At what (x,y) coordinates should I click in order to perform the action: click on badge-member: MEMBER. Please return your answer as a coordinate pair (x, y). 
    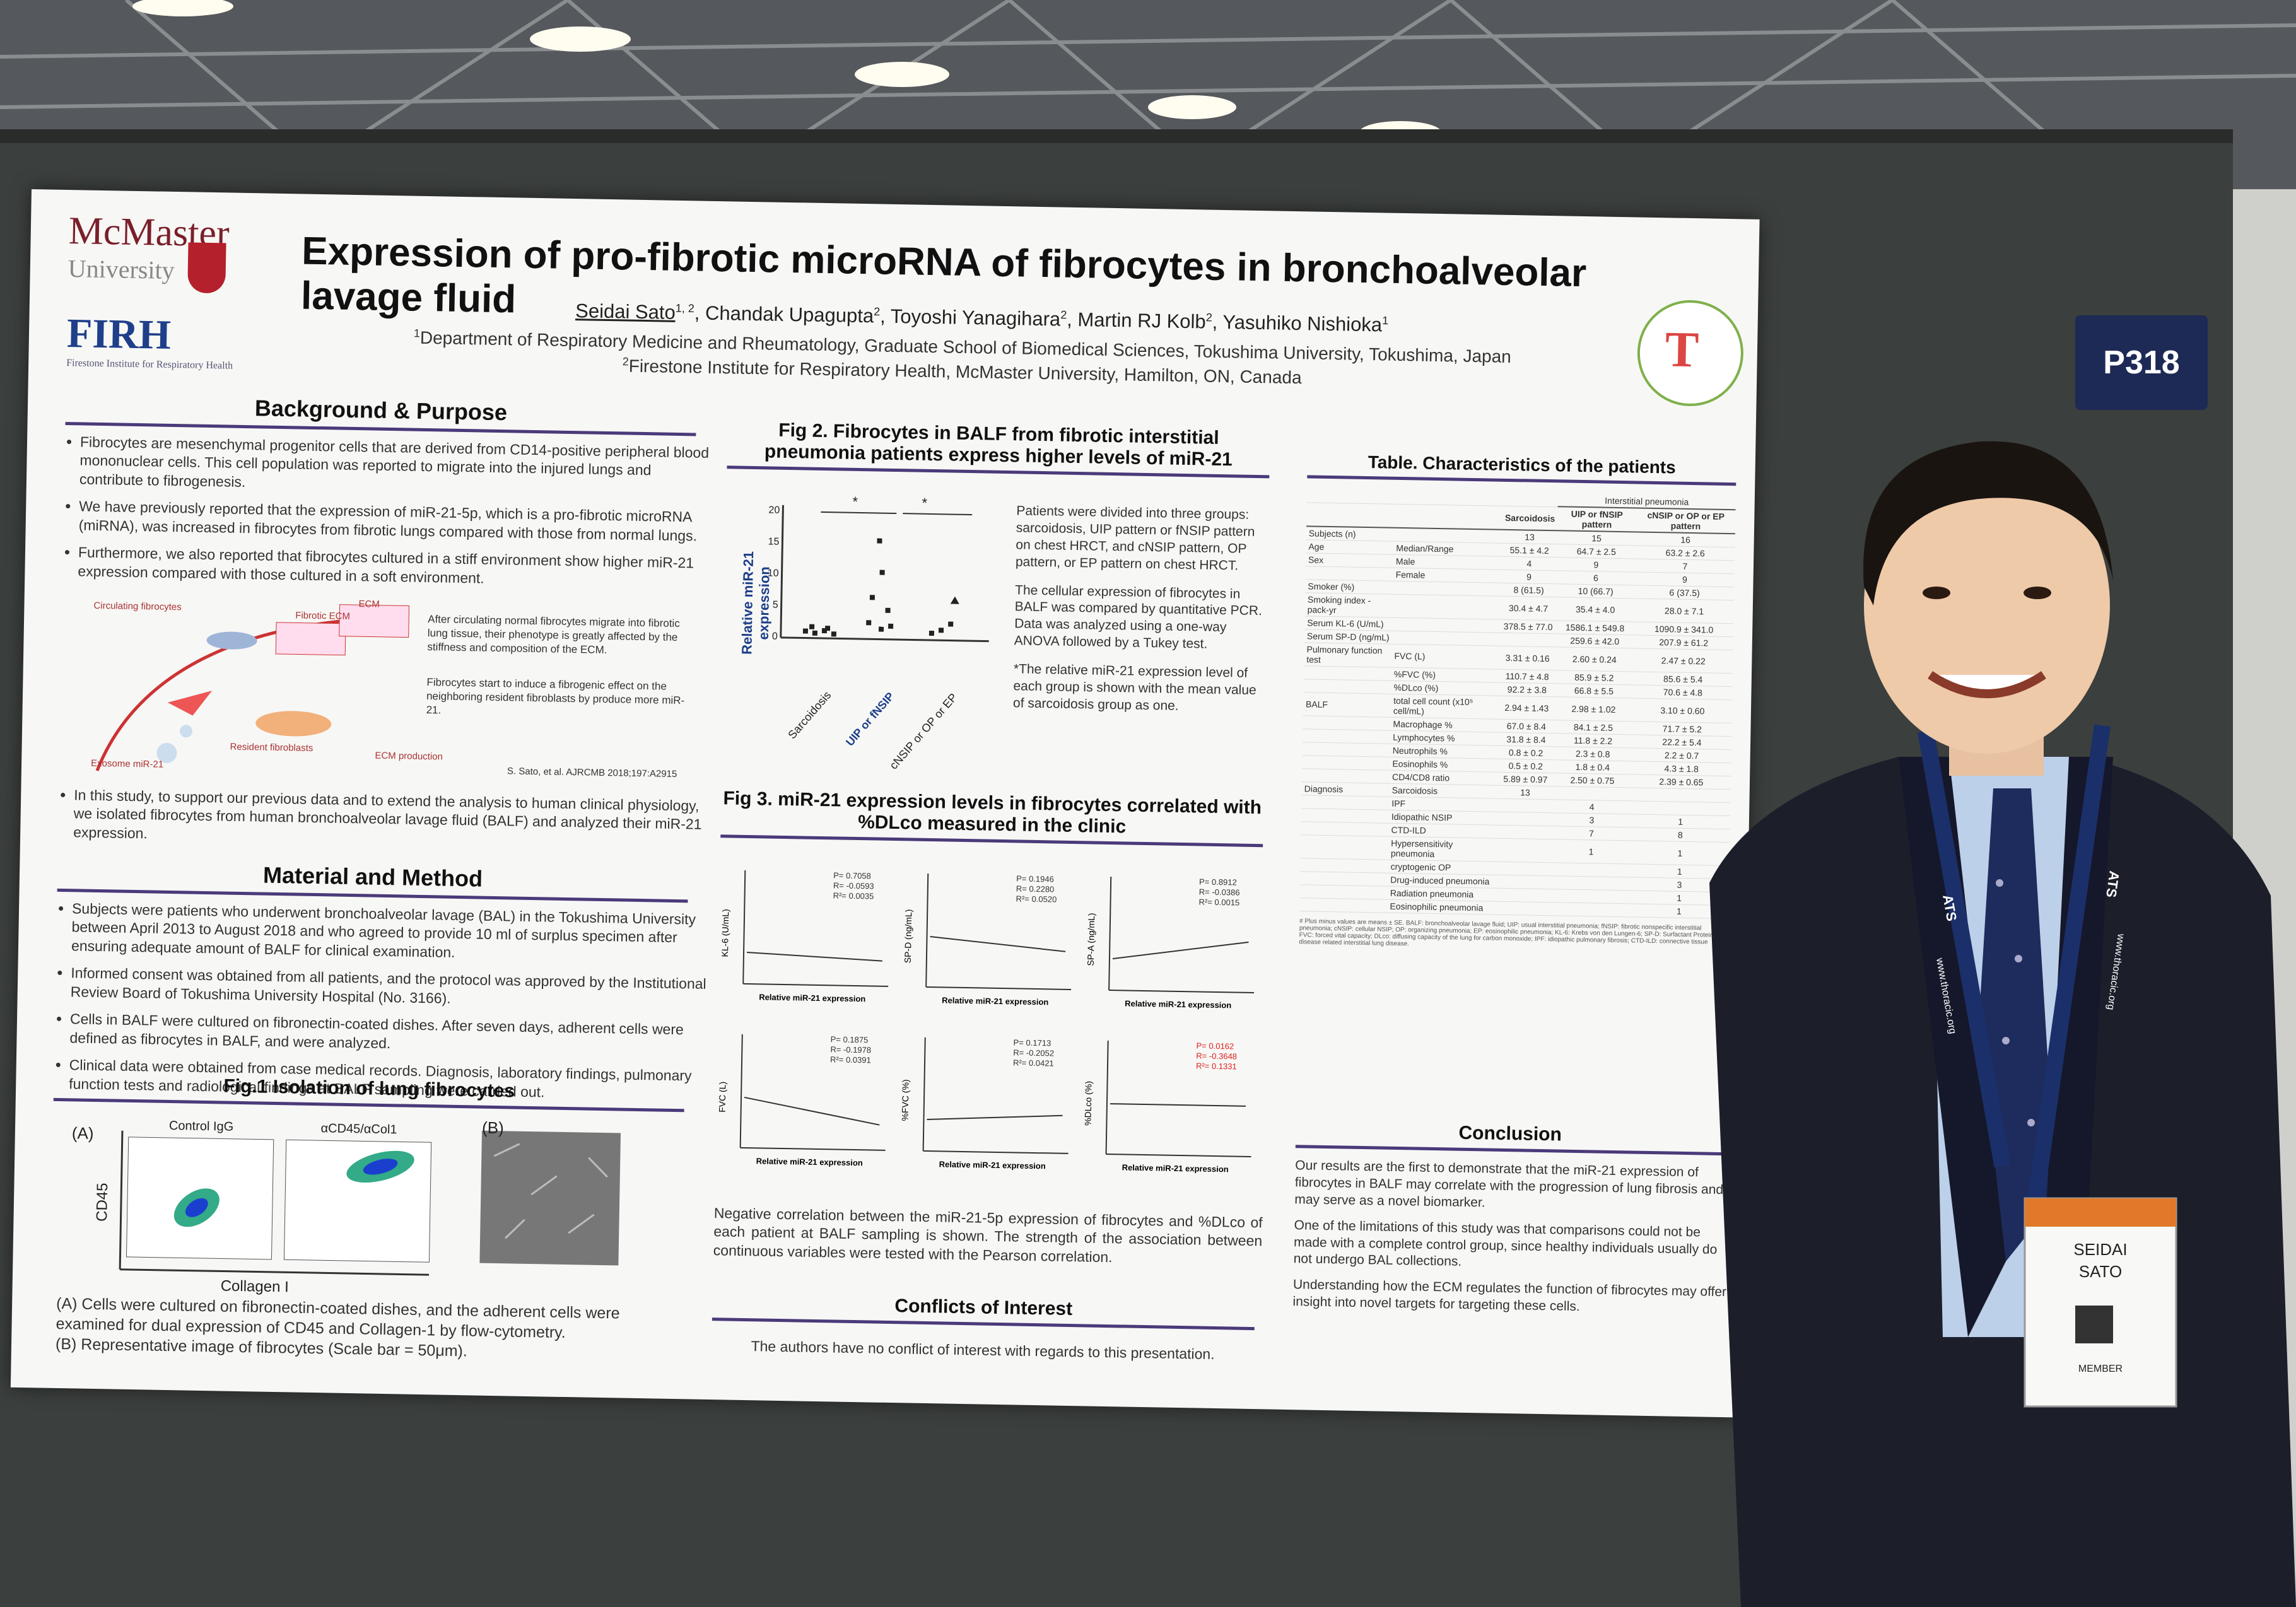
    Looking at the image, I should click on (2100, 1369).